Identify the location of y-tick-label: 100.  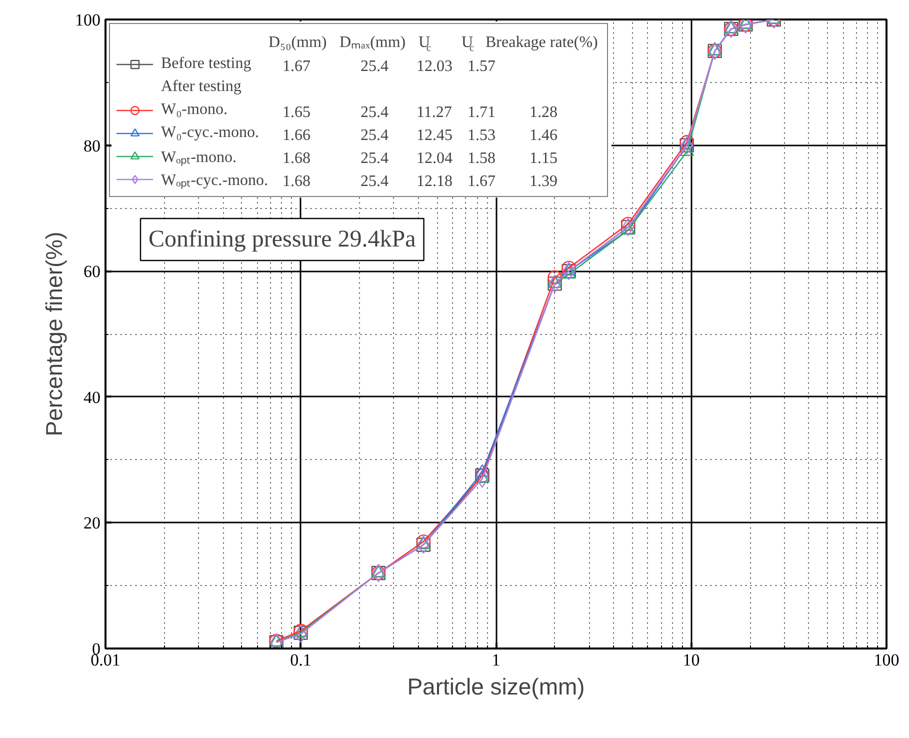
(87, 20).